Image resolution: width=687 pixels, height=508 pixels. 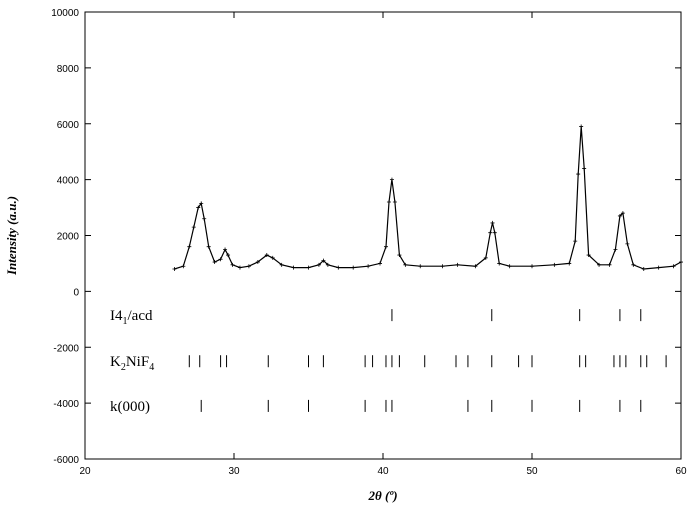 I want to click on x-axis-label: 2θ (º), so click(x=382, y=495).